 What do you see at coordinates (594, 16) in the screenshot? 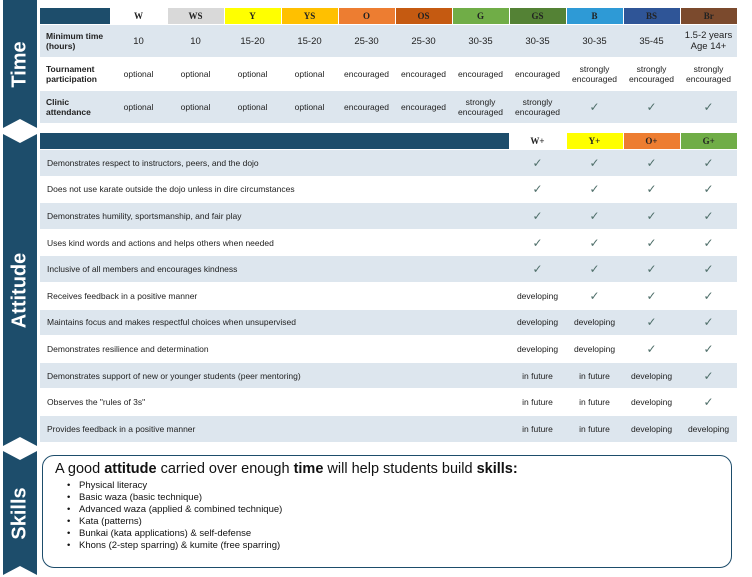
I see `belt-header-b: B` at bounding box center [594, 16].